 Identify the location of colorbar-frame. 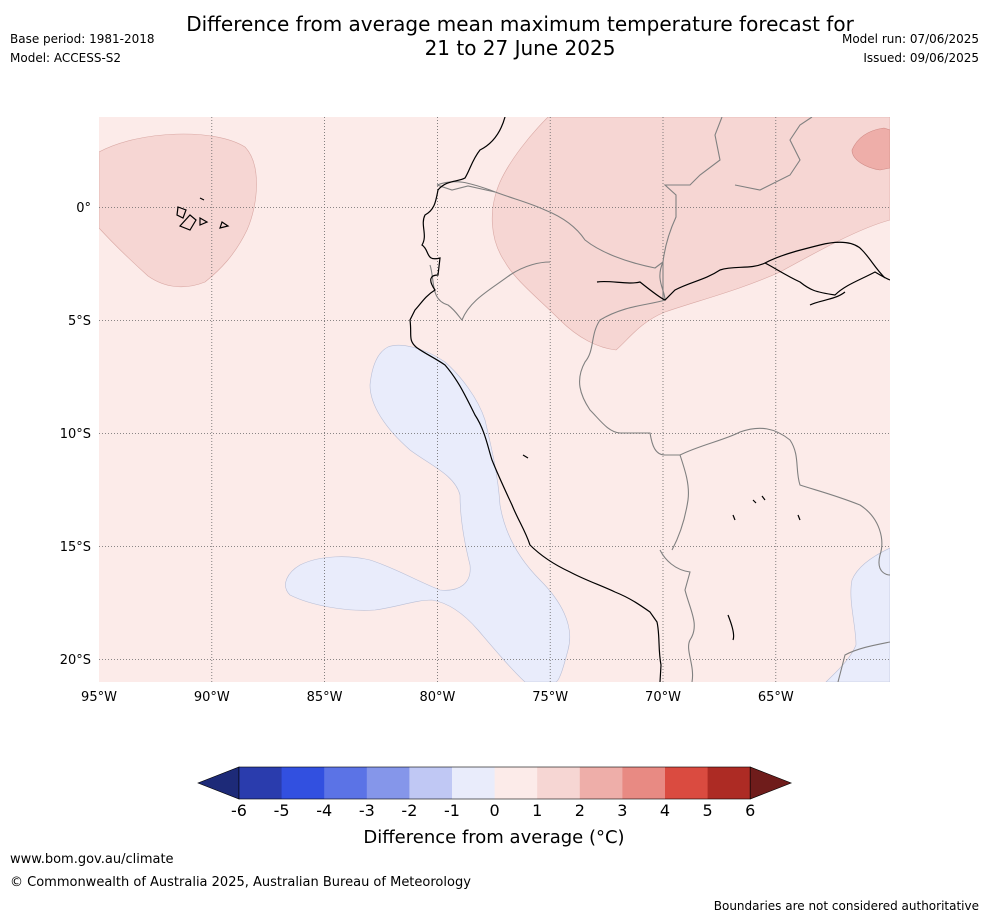
(494, 783).